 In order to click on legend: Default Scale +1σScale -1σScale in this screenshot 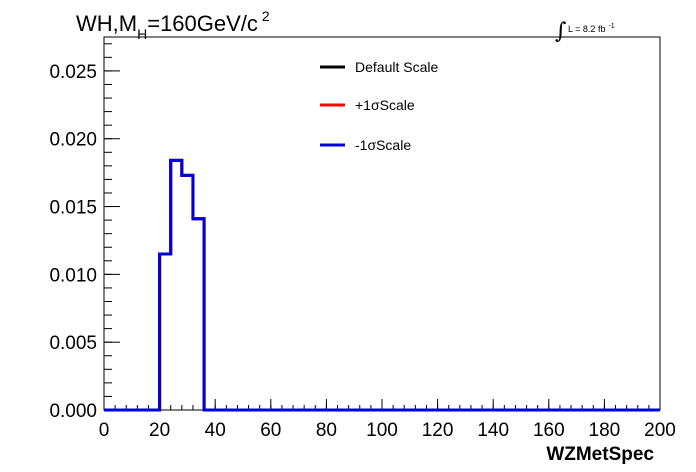, I will do `click(379, 106)`.